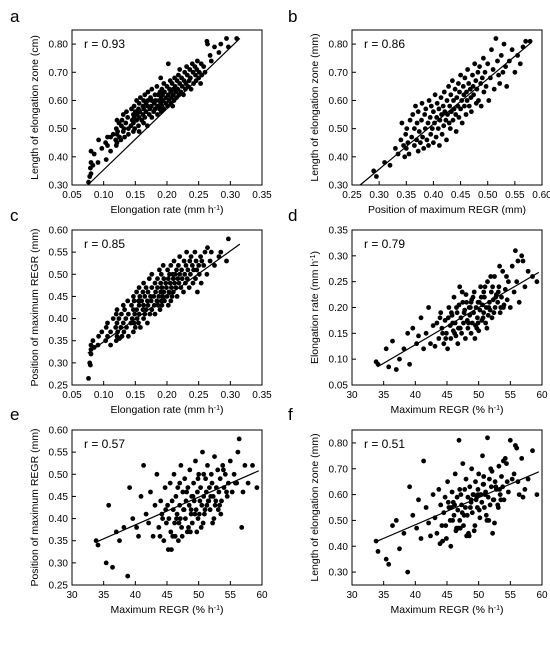  I want to click on x-tick-label: 0.30, so click(231, 195).